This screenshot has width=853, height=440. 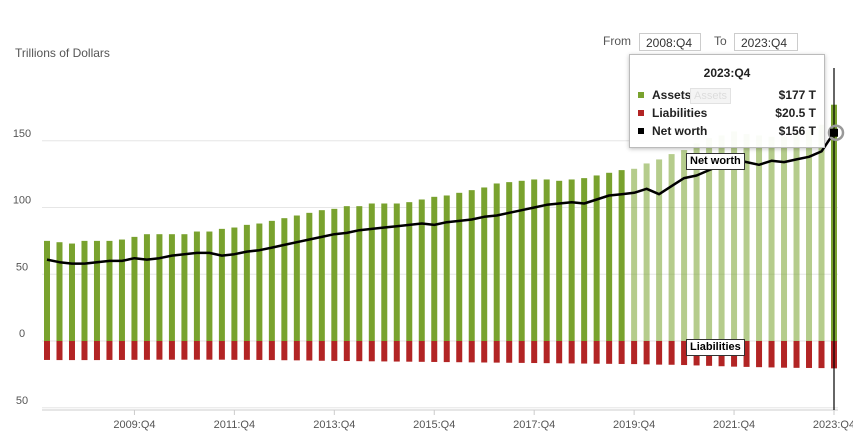 I want to click on liabilities-series, so click(x=440, y=355).